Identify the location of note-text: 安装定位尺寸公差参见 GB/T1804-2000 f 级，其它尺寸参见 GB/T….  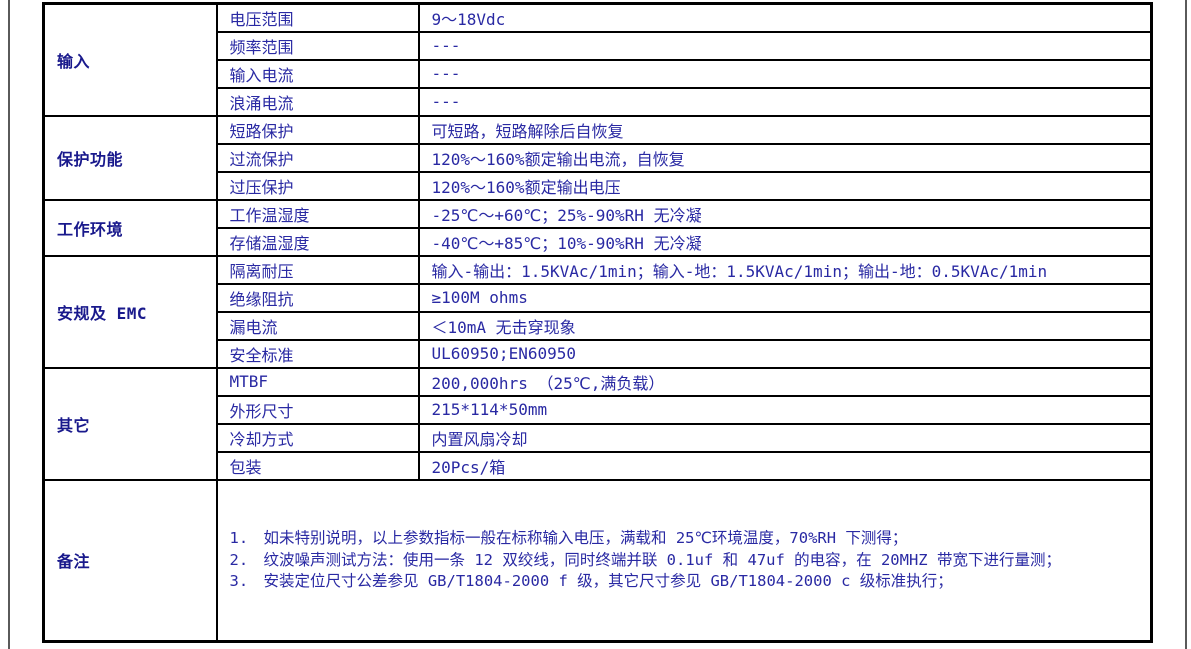
(608, 581).